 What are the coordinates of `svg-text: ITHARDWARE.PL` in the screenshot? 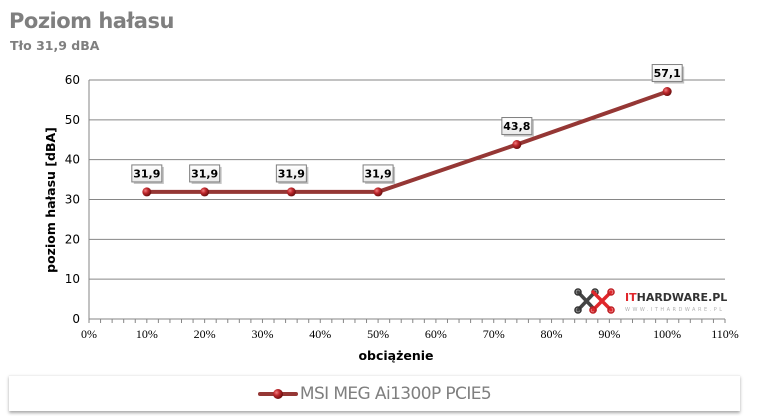 It's located at (676, 297).